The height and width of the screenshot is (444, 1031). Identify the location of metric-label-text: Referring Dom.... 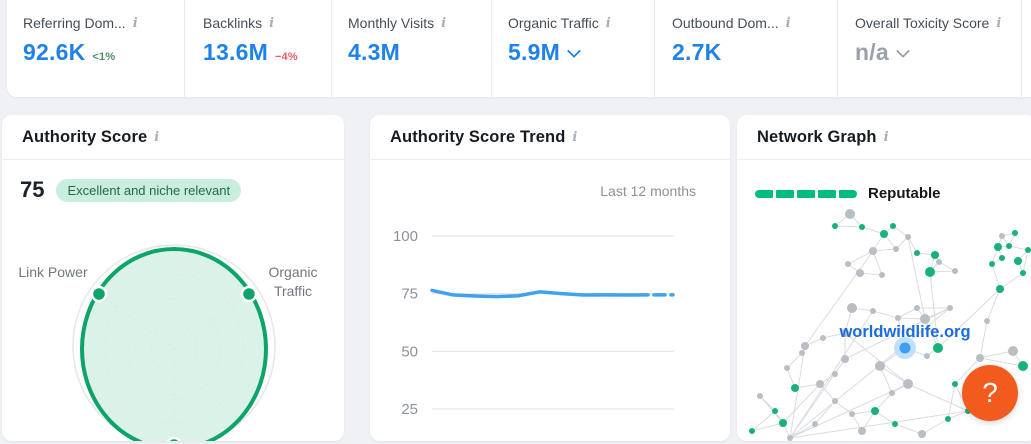
(74, 23).